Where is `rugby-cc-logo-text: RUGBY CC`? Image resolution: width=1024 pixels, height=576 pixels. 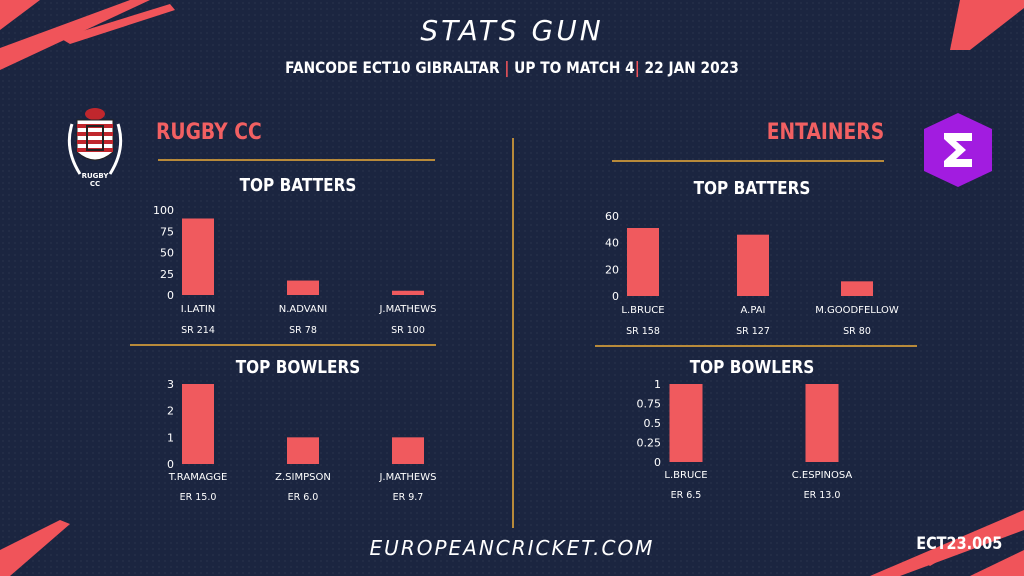 rugby-cc-logo-text: RUGBY CC is located at coordinates (95, 180).